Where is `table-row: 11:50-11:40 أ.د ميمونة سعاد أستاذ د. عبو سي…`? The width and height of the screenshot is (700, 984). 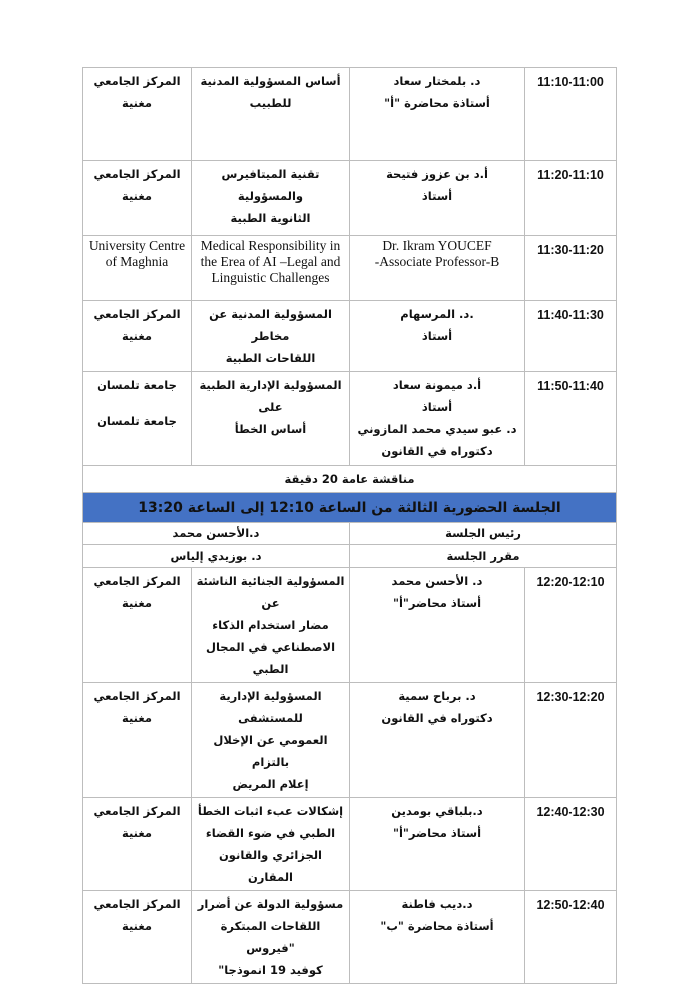 table-row: 11:50-11:40 أ.د ميمونة سعاد أستاذ د. عبو سي… is located at coordinates (349, 418).